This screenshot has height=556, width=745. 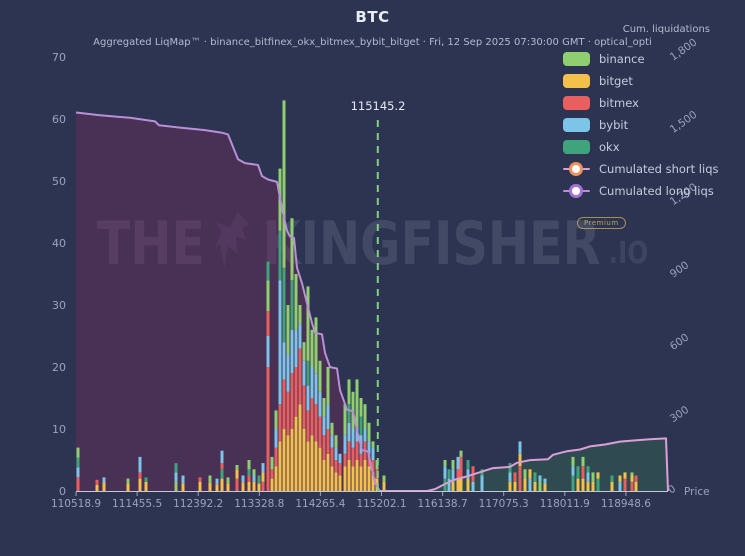 I want to click on legend-item-bitmex: bitmex, so click(x=640, y=103).